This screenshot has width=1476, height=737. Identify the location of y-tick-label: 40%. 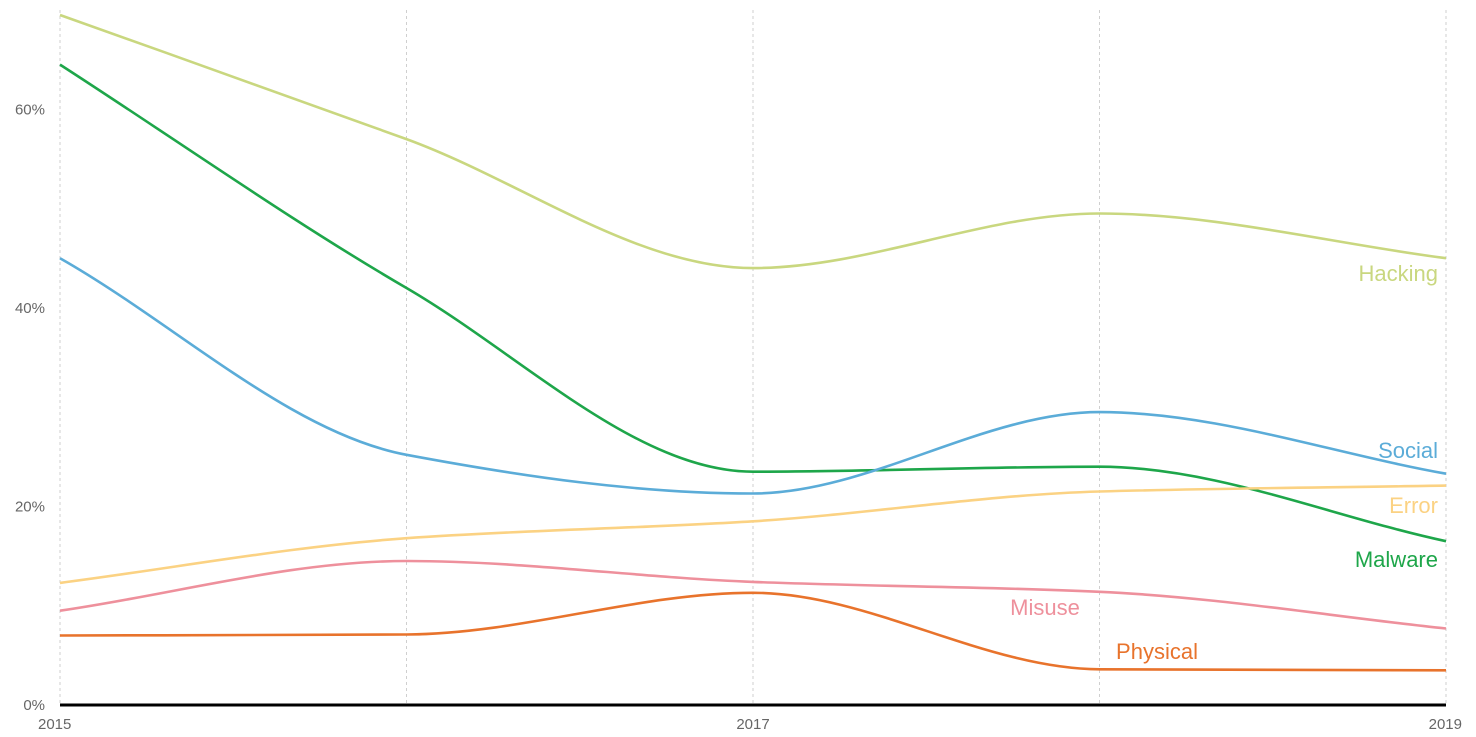
(30, 308).